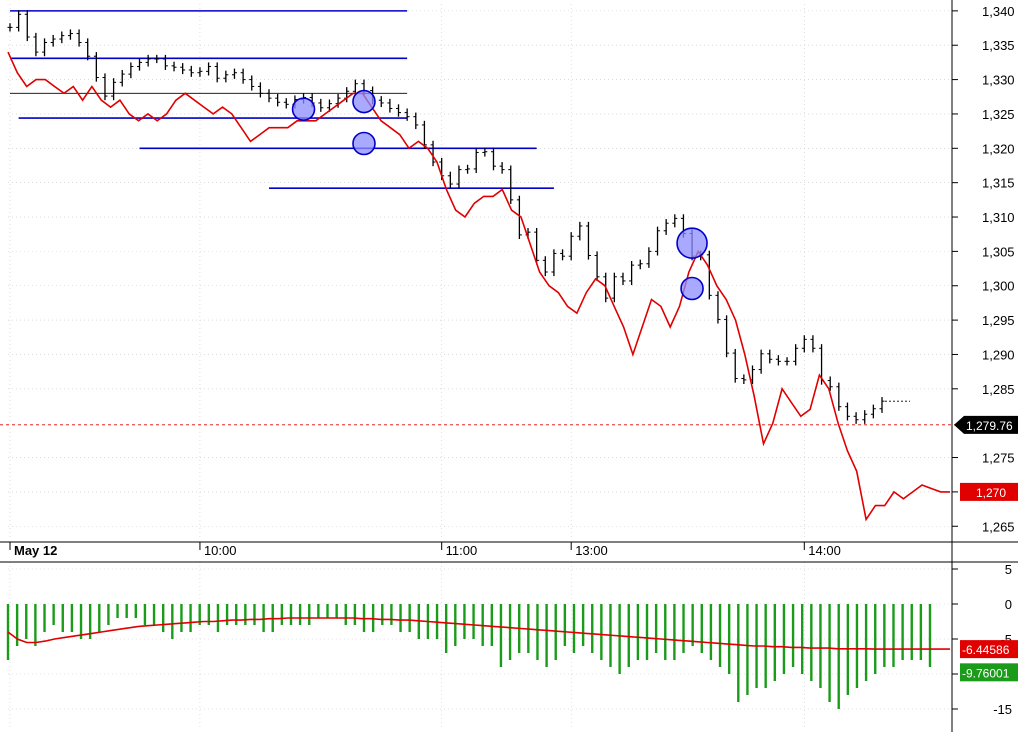  What do you see at coordinates (998, 320) in the screenshot?
I see `price-tick-label: 1,295` at bounding box center [998, 320].